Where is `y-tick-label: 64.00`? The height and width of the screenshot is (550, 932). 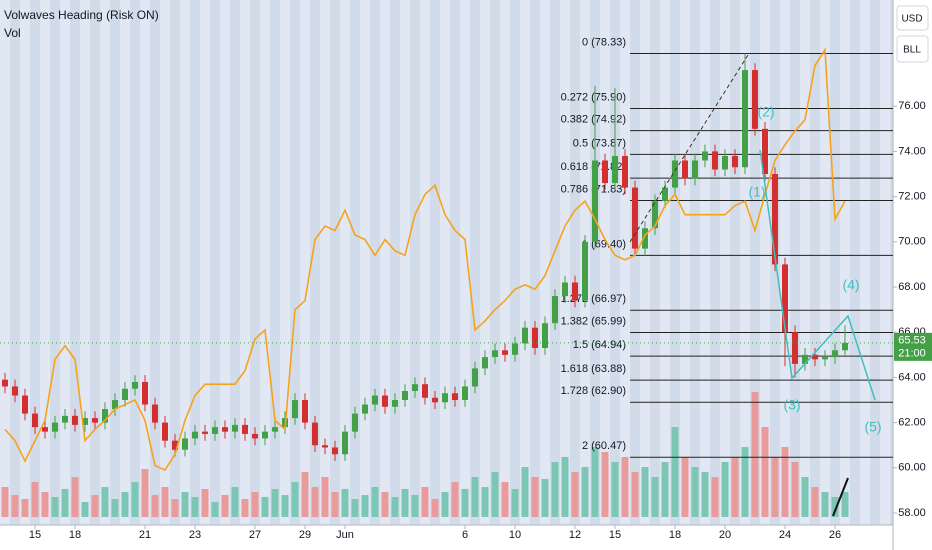 y-tick-label: 64.00 is located at coordinates (912, 377).